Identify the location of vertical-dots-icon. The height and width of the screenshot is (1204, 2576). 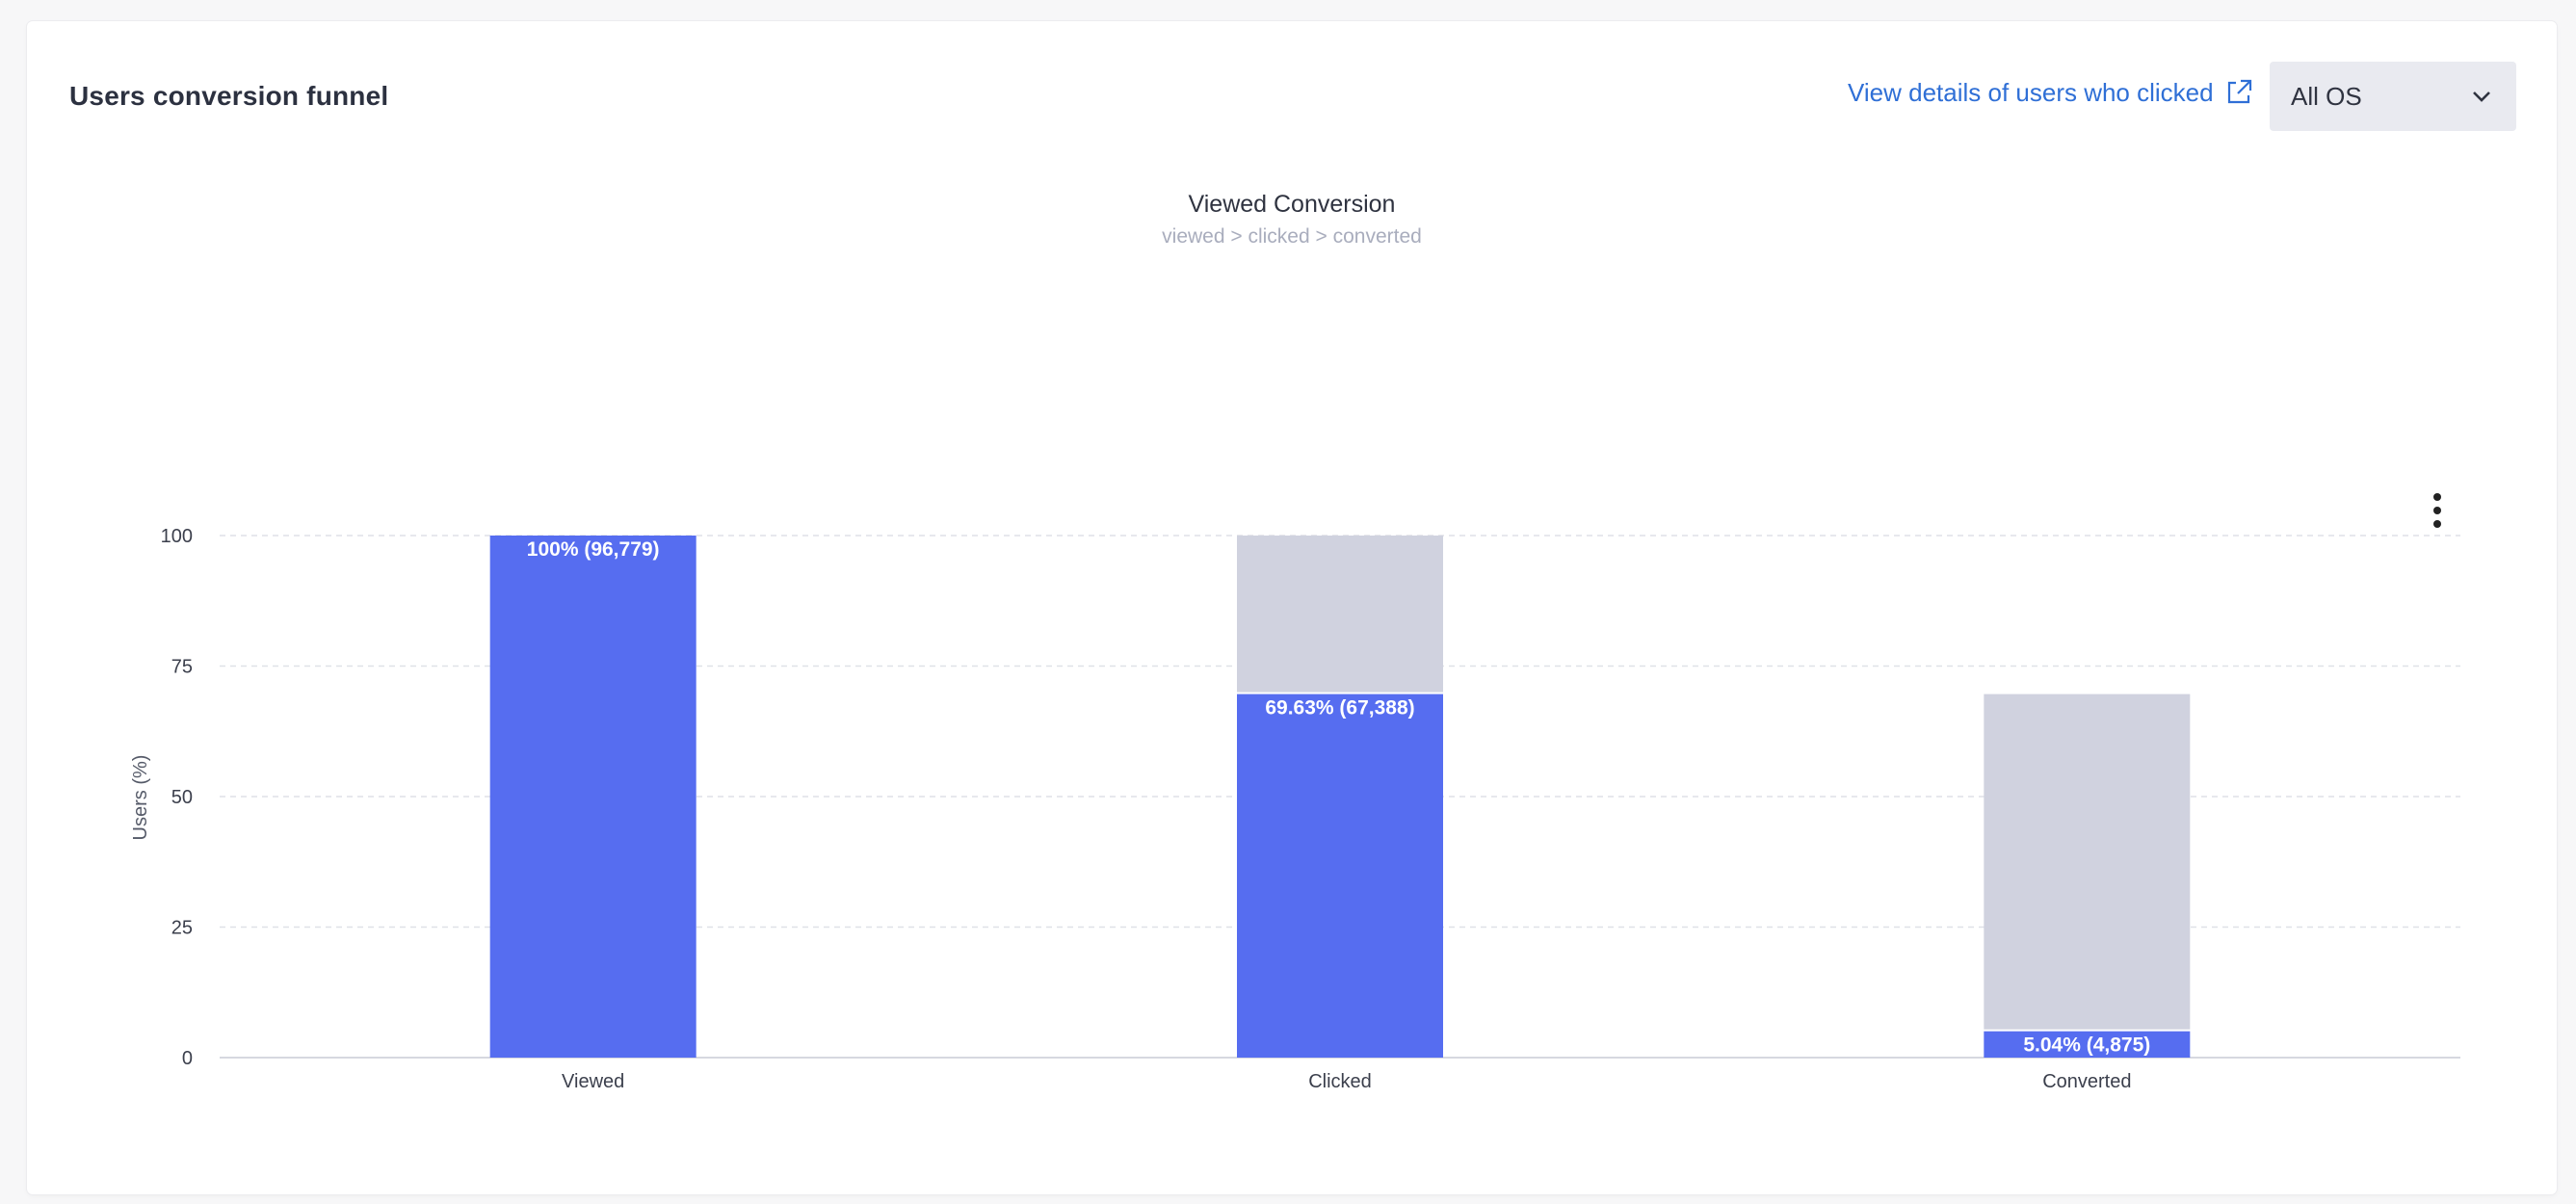
(2437, 497).